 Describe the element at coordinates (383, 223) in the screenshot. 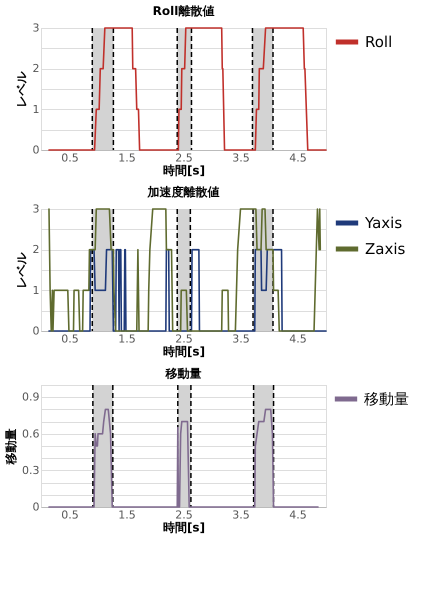

I see `legend-label: Yaxis` at that location.